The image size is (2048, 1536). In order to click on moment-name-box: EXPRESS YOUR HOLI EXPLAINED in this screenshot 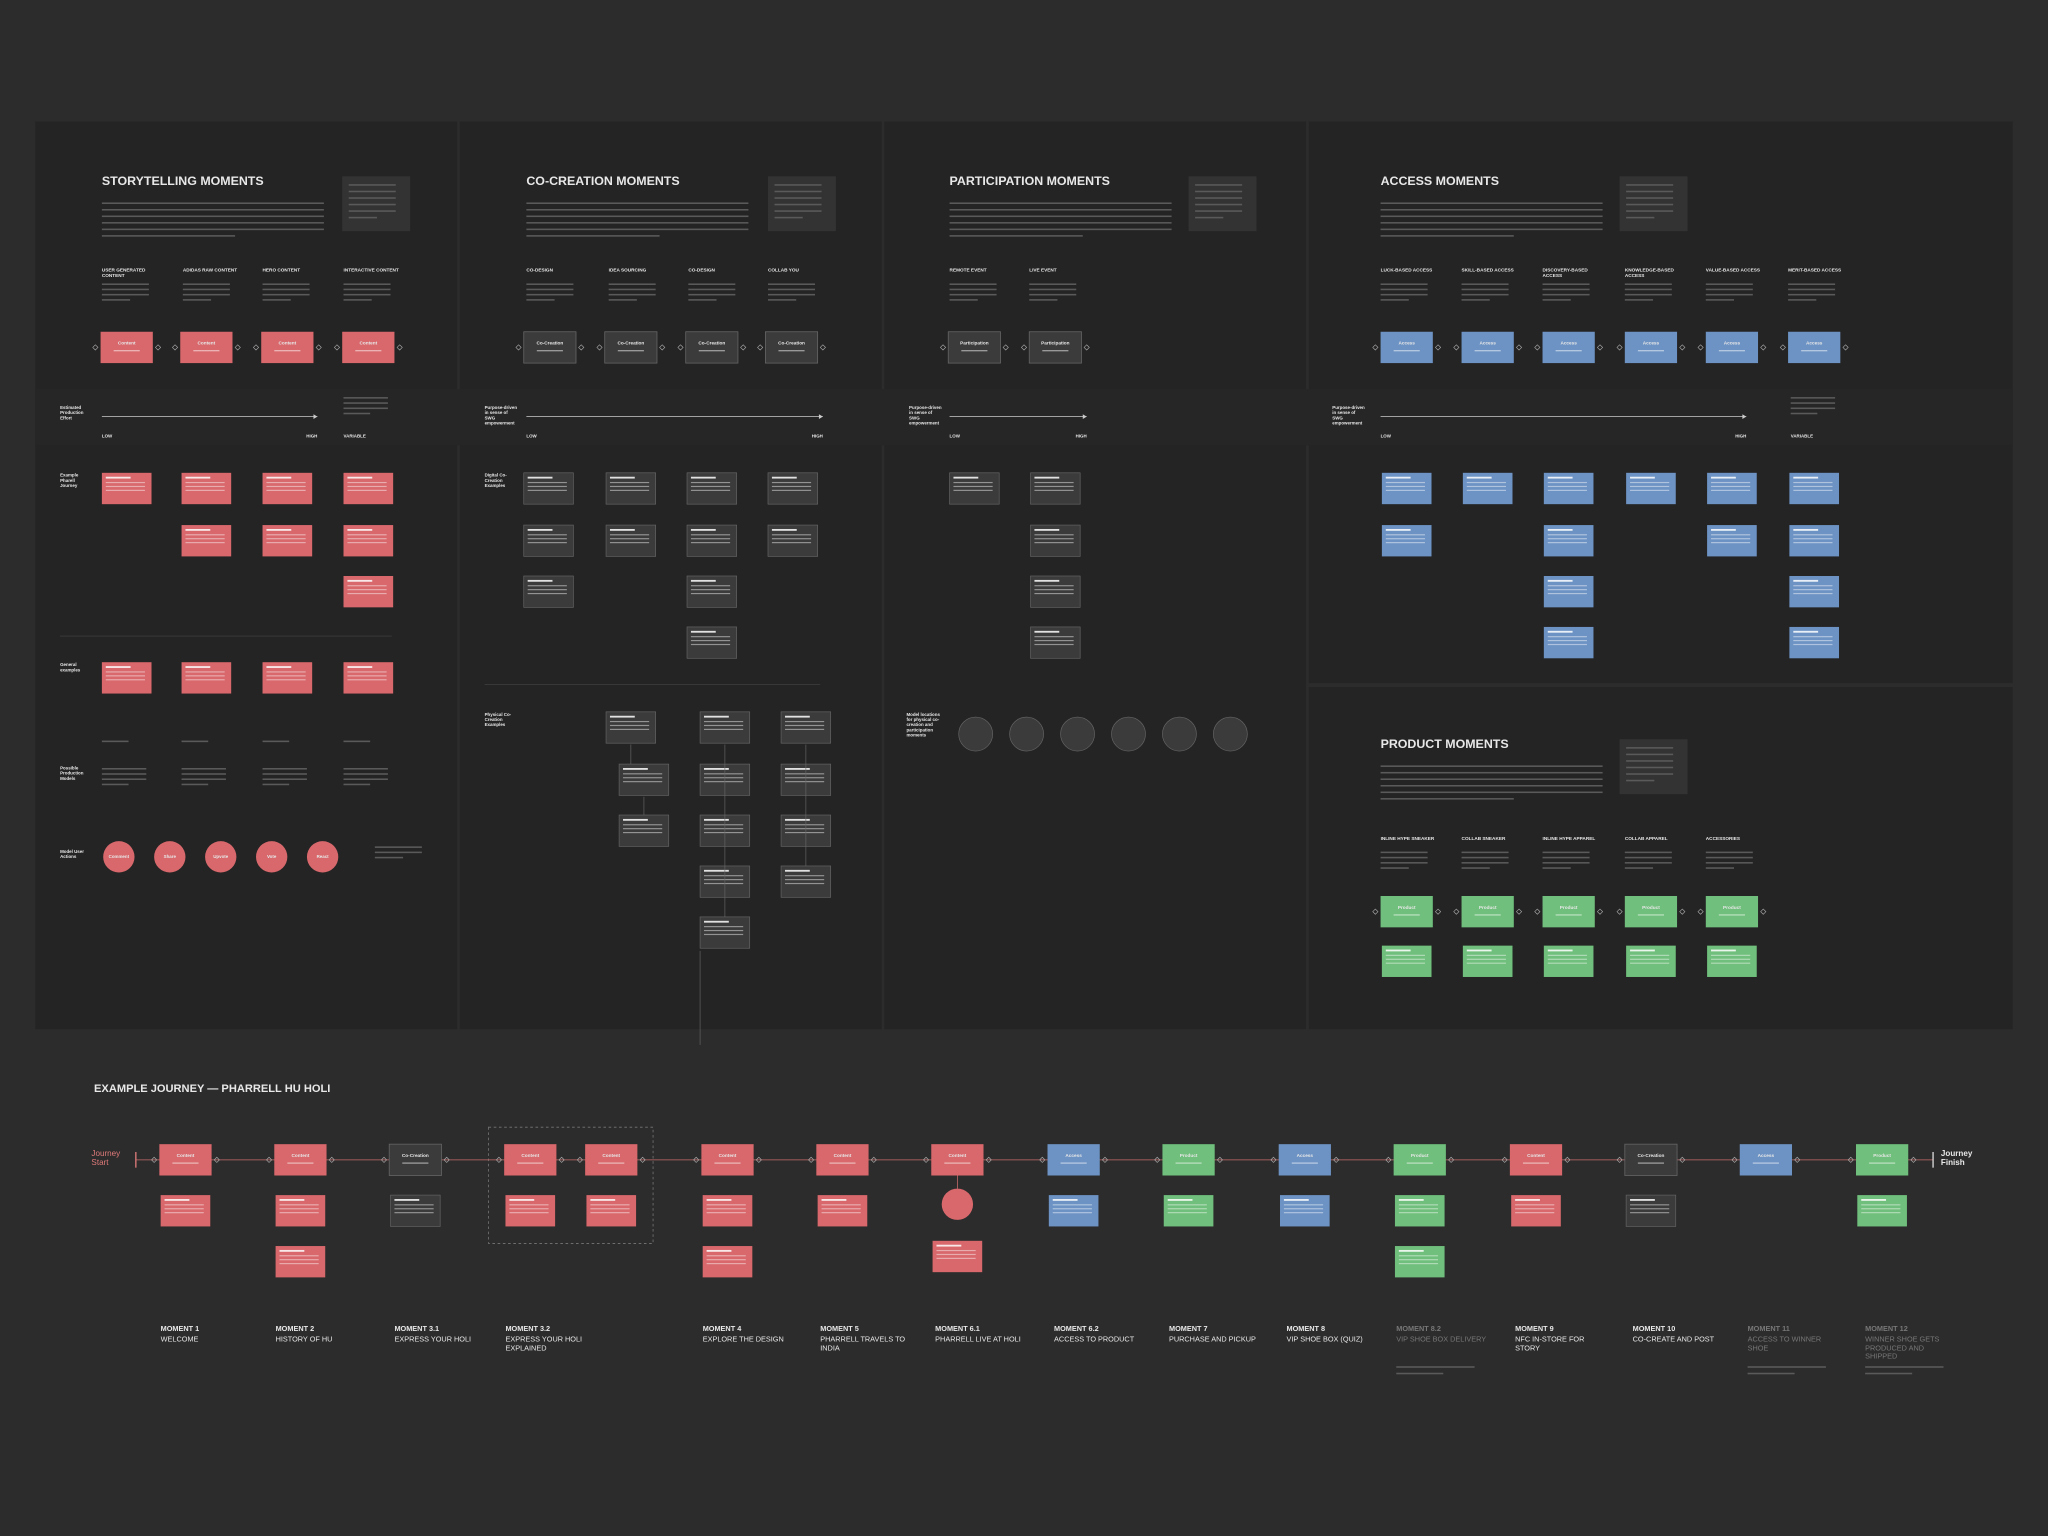, I will do `click(543, 1344)`.